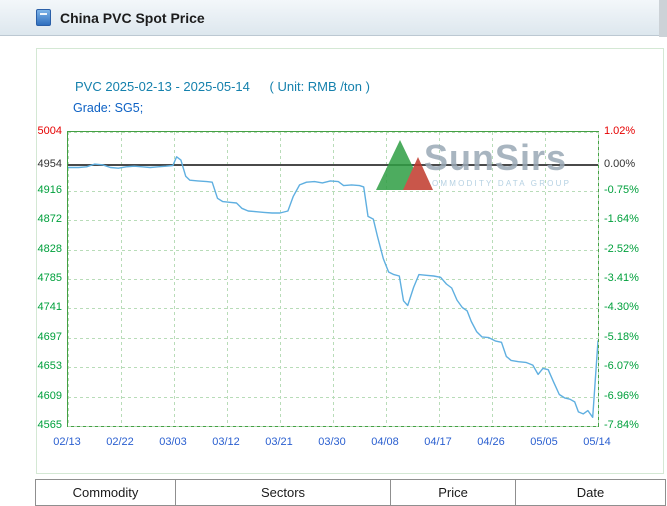 This screenshot has height=506, width=667. I want to click on table-header-row: Commodity Sectors Price Date, so click(351, 493).